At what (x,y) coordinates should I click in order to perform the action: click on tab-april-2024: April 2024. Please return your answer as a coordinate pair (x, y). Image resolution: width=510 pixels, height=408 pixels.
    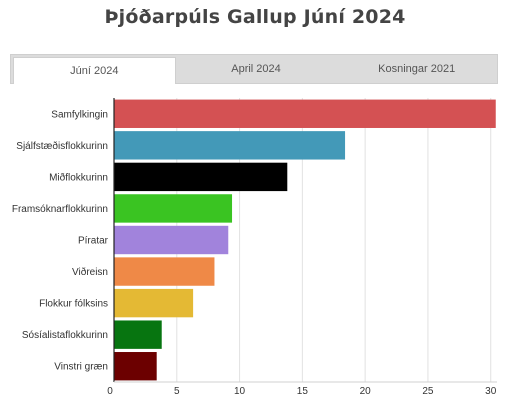
    Looking at the image, I should click on (256, 69).